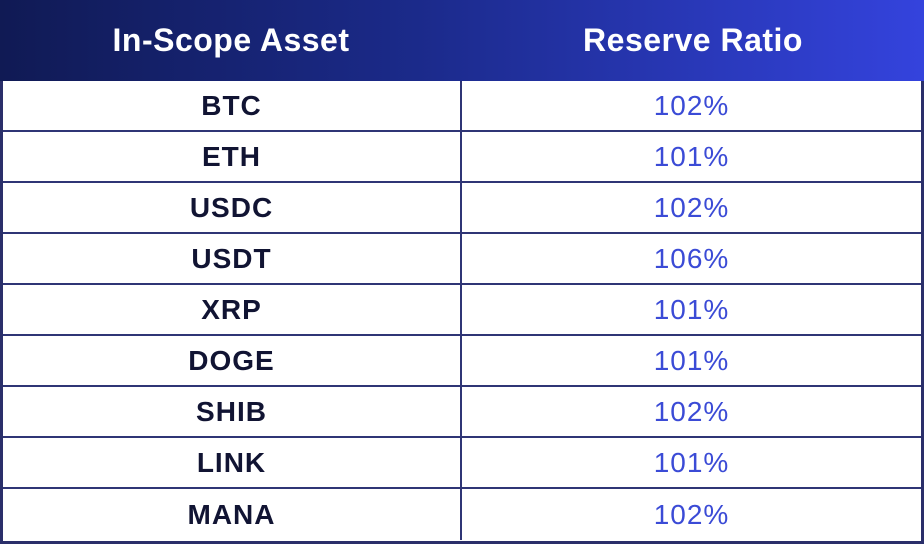  What do you see at coordinates (232, 360) in the screenshot?
I see `asset-cell: DOGE` at bounding box center [232, 360].